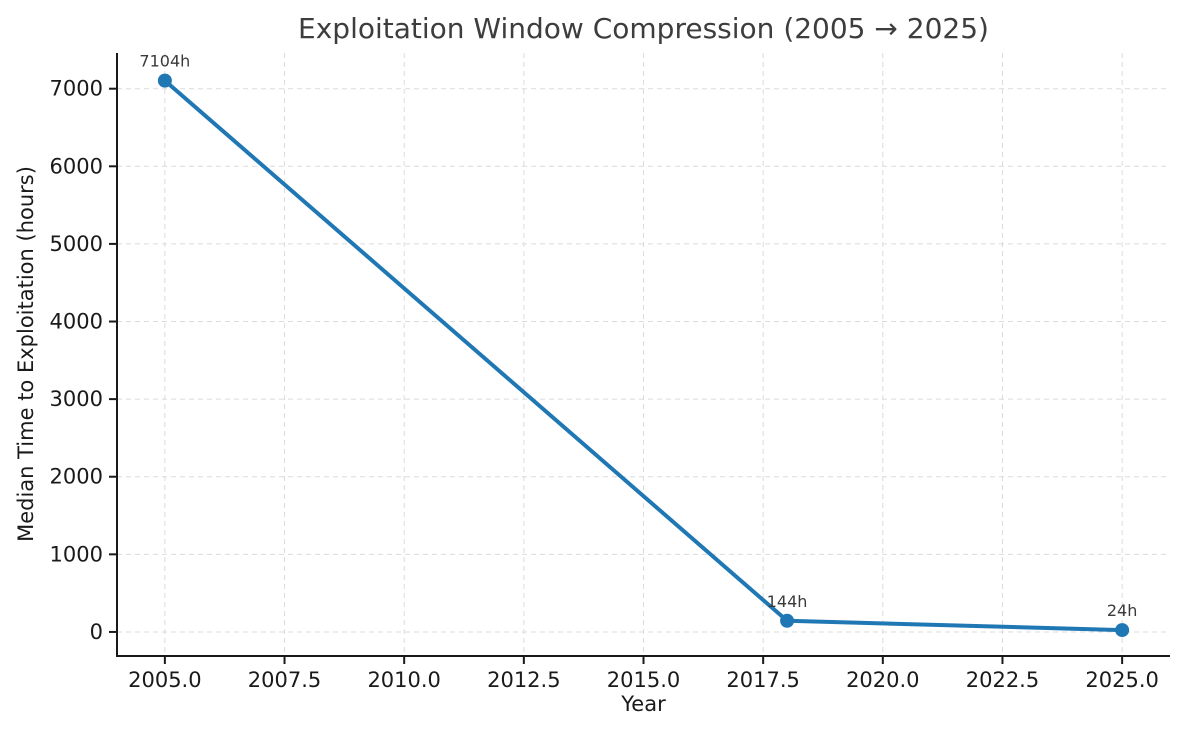  I want to click on x-axis-label: Year, so click(643, 704).